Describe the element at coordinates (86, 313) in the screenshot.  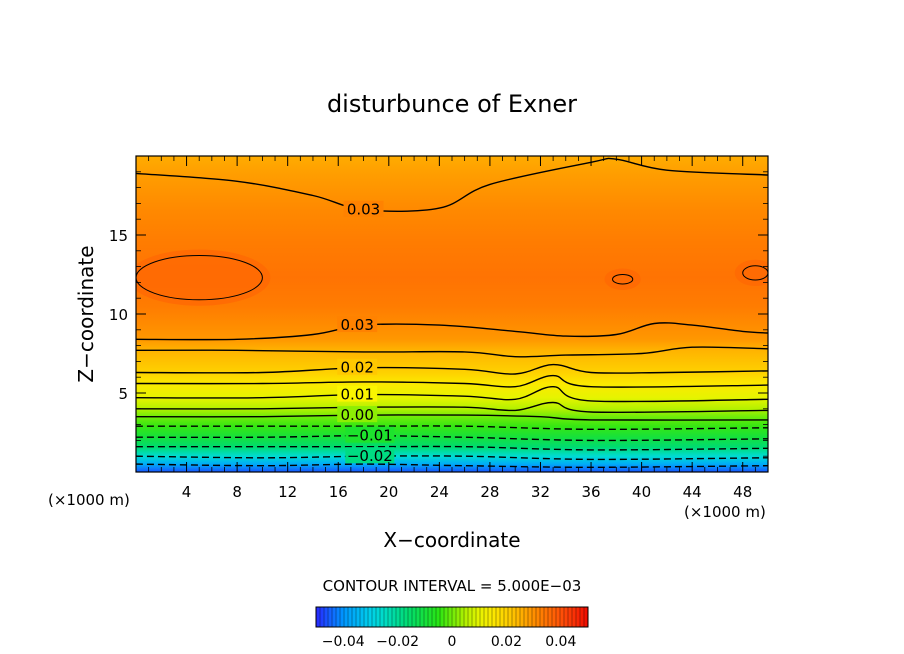
I see `y-axis-label: Z−coordinate` at that location.